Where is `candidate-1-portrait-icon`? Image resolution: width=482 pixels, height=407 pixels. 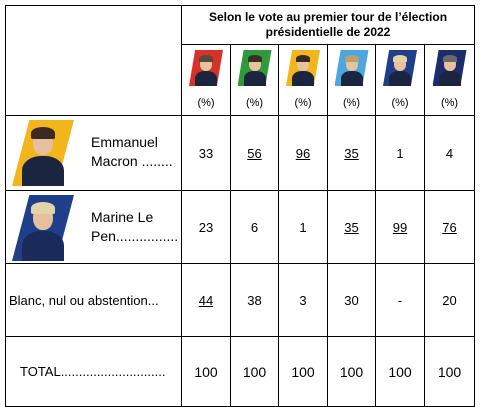
candidate-1-portrait-icon is located at coordinates (206, 68).